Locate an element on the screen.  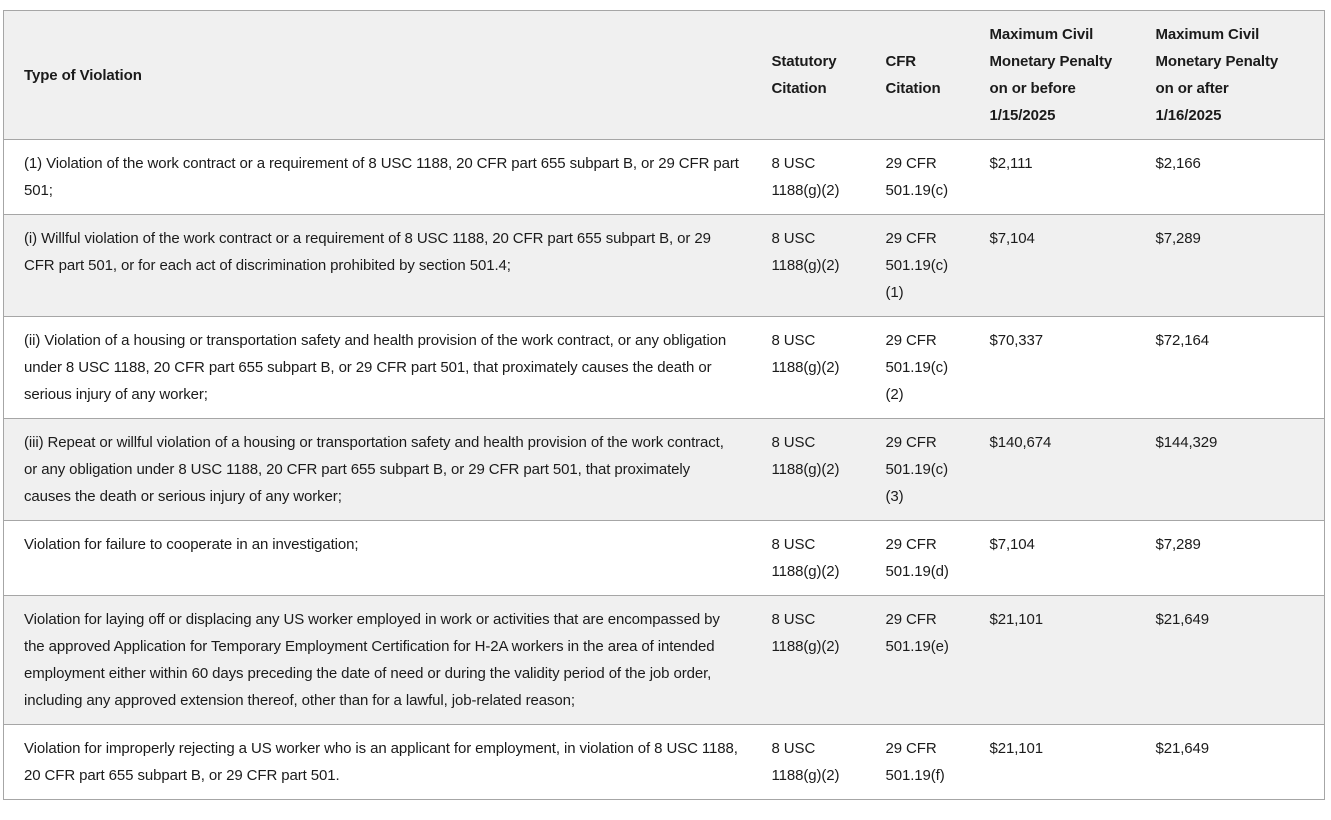
penalty-after-cell: $144,329 is located at coordinates (1230, 469).